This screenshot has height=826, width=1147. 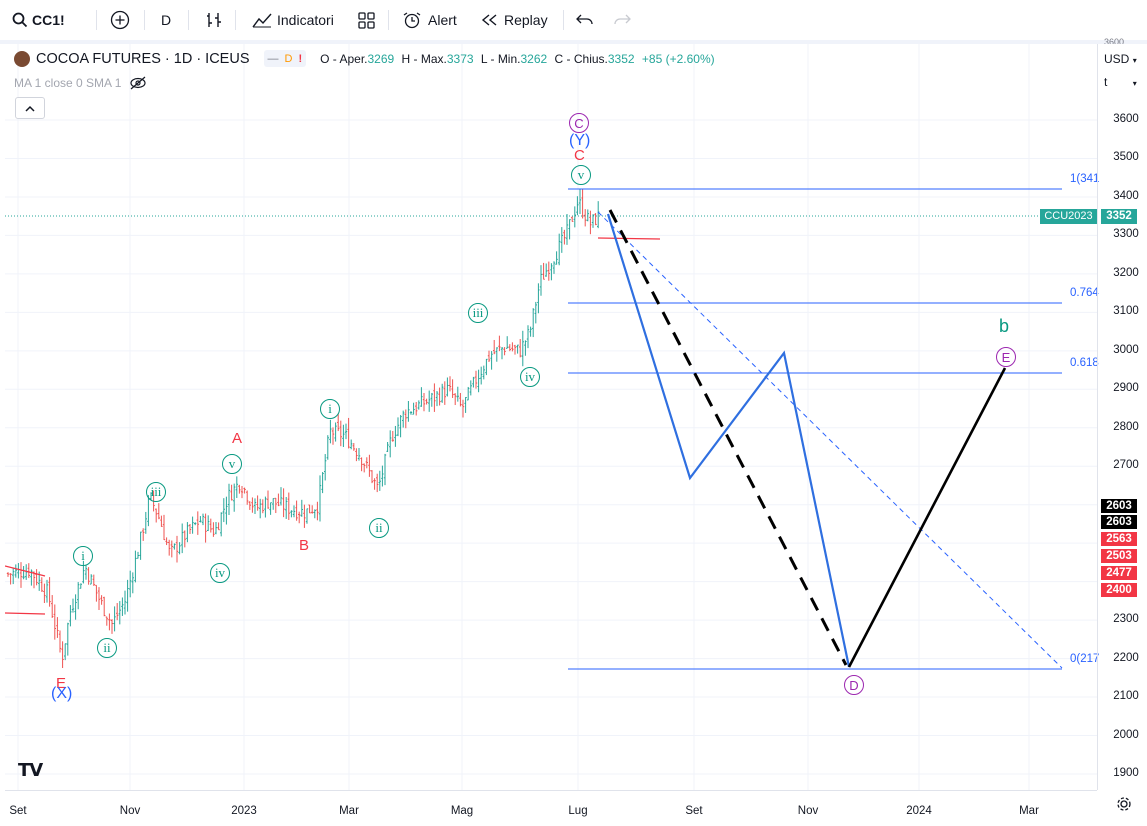 I want to click on wave-ii-2: ii, so click(x=379, y=528).